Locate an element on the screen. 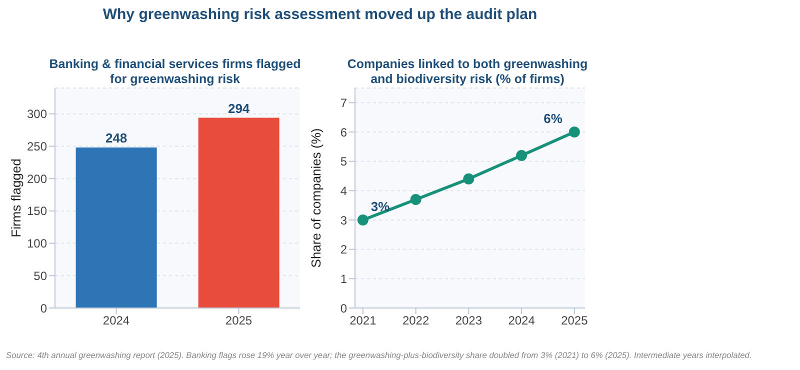  annotation: 3% is located at coordinates (380, 206).